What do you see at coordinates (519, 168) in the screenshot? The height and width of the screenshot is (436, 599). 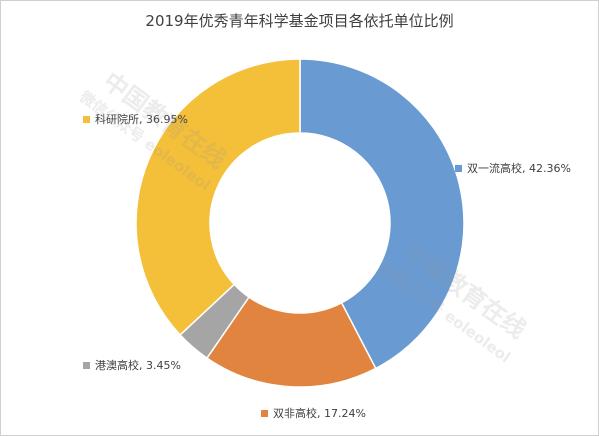 I see `label-text-0: 双一流高校, 42.36%` at bounding box center [519, 168].